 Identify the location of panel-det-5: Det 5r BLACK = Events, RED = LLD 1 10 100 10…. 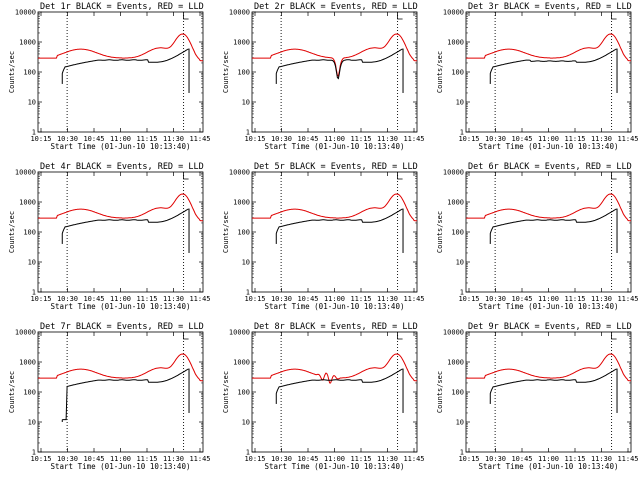
(323, 236).